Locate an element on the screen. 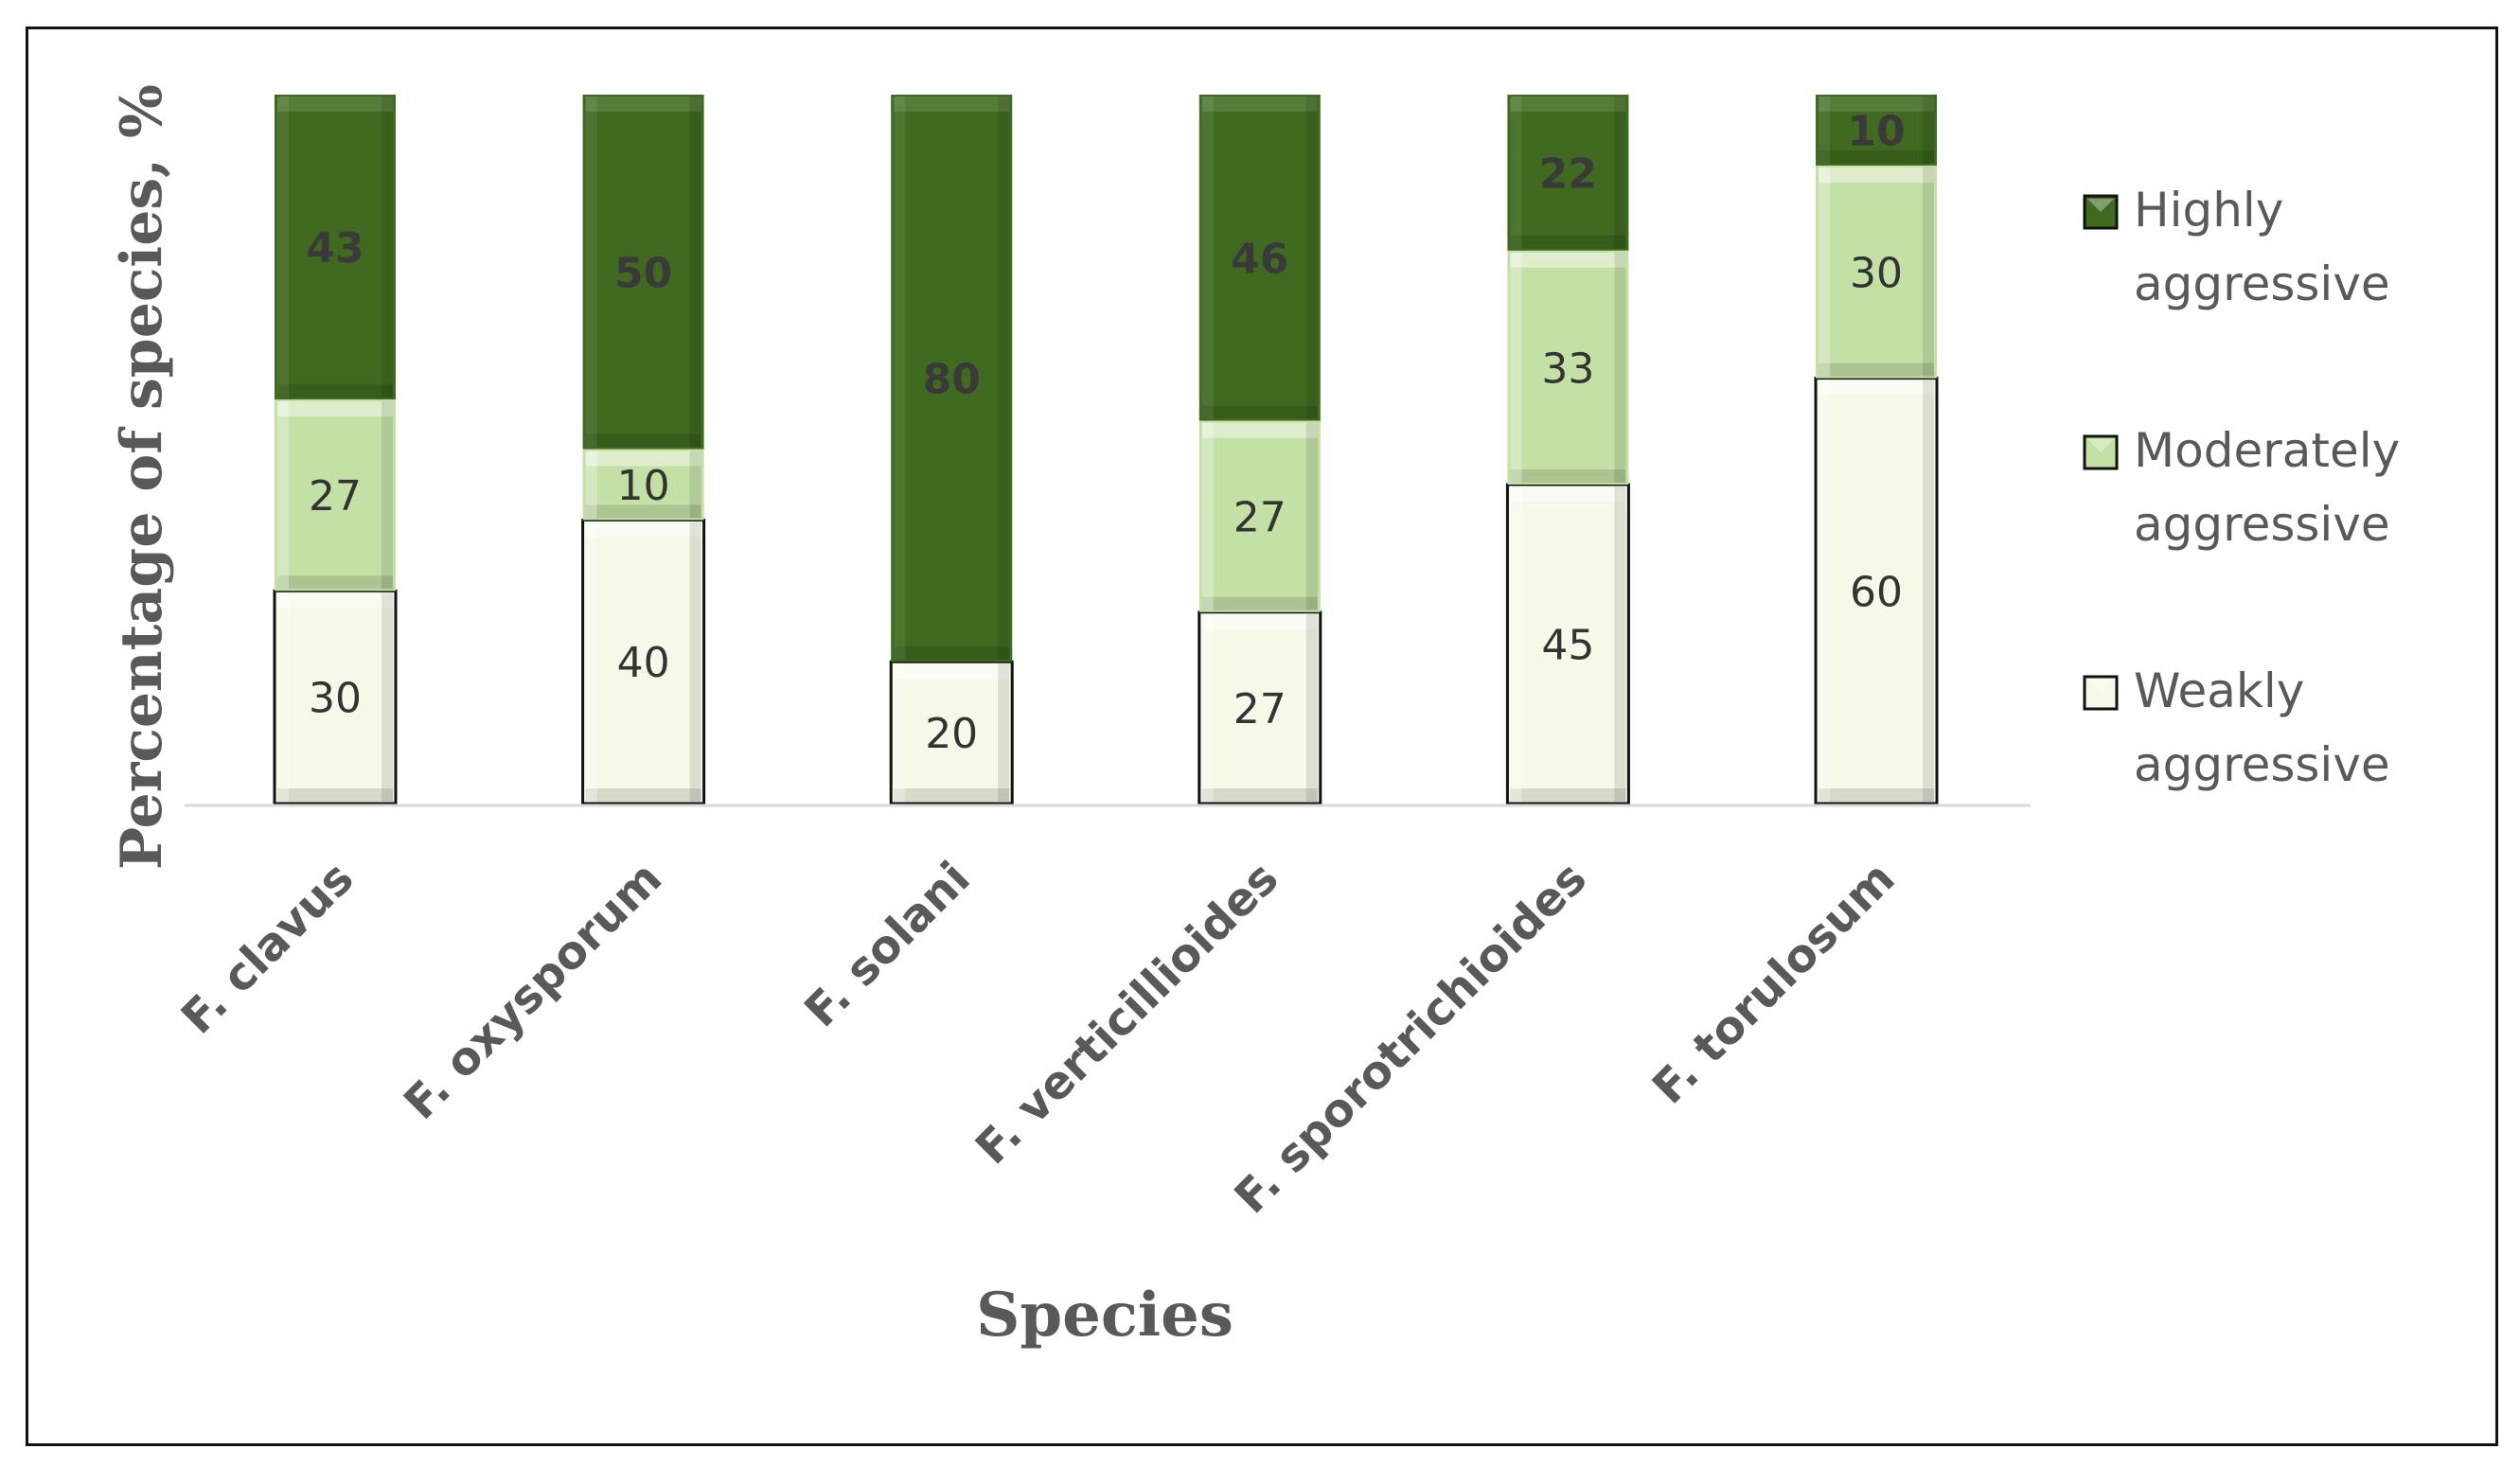 This screenshot has height=1467, width=2520. legend-item-moderately-aggressive: Moderately aggressive is located at coordinates (2241, 487).